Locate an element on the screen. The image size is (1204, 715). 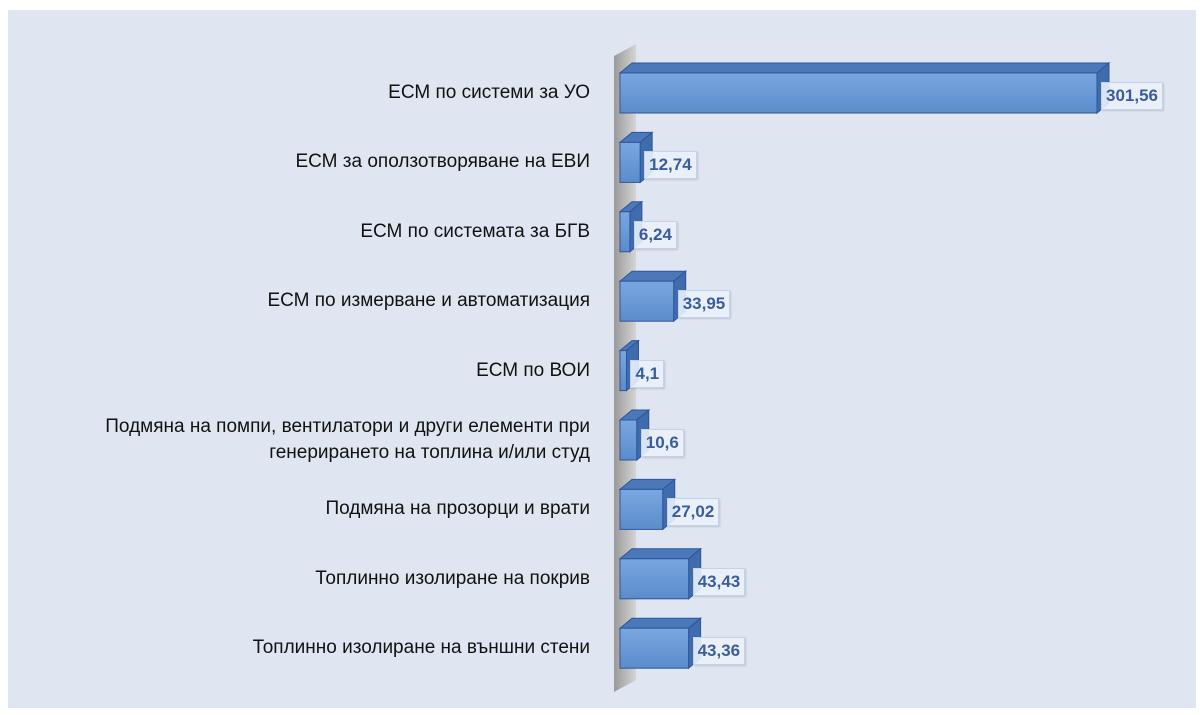
value-label: 4,1 is located at coordinates (647, 373).